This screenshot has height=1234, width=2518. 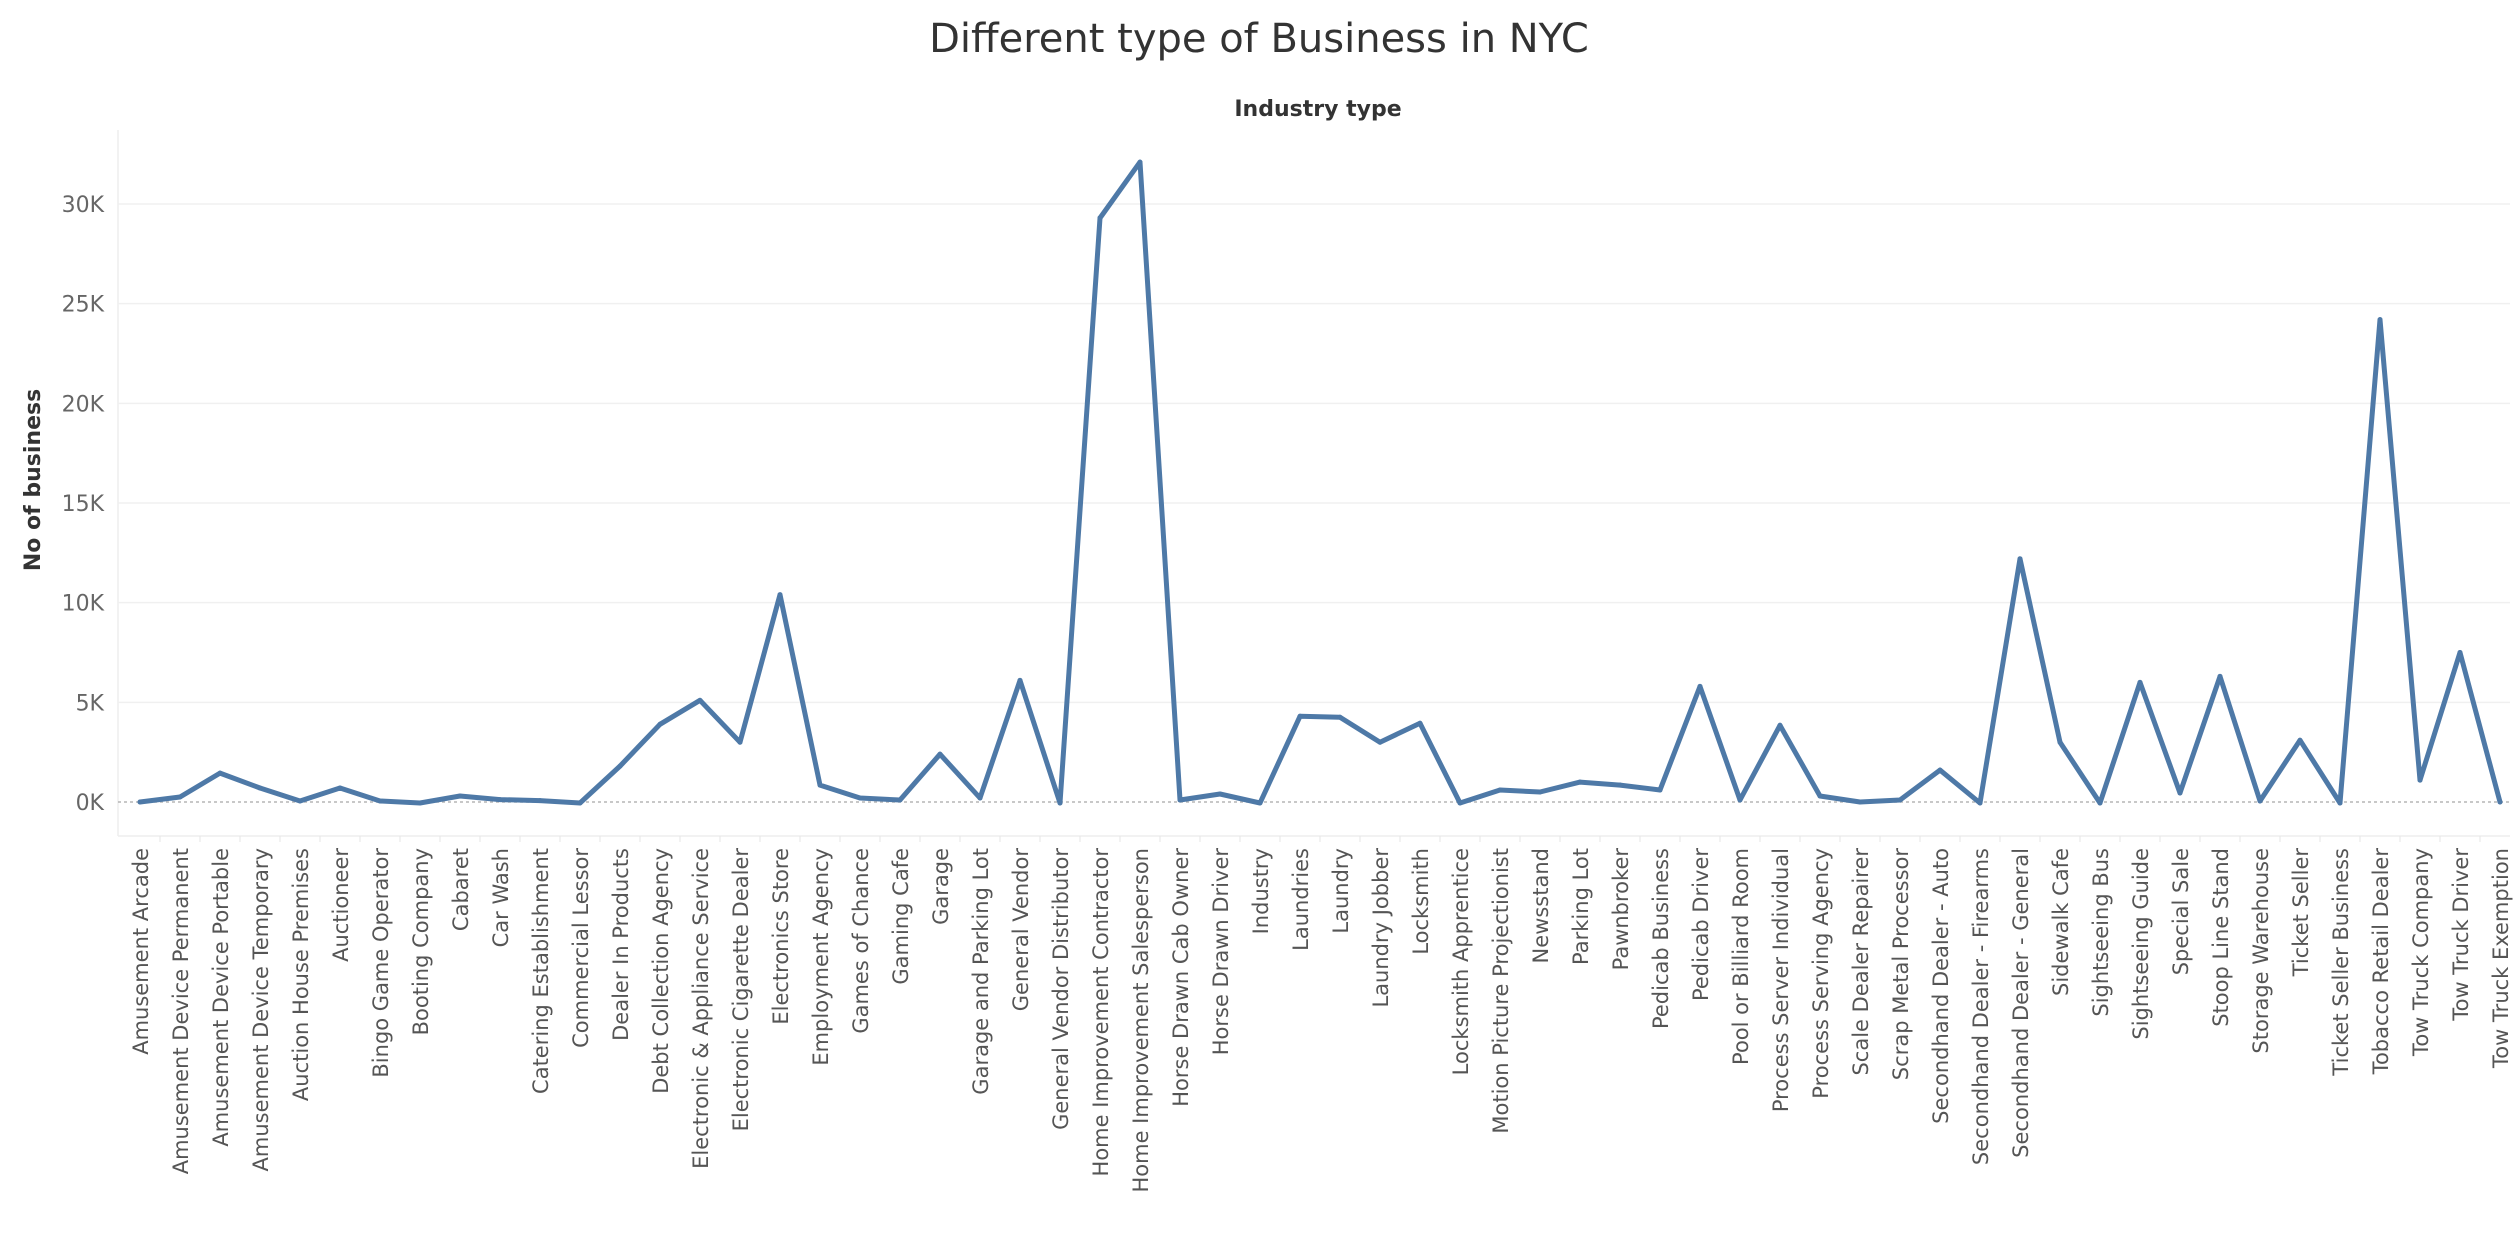 What do you see at coordinates (381, 963) in the screenshot?
I see `x-tick-label: Bingo Game Operator` at bounding box center [381, 963].